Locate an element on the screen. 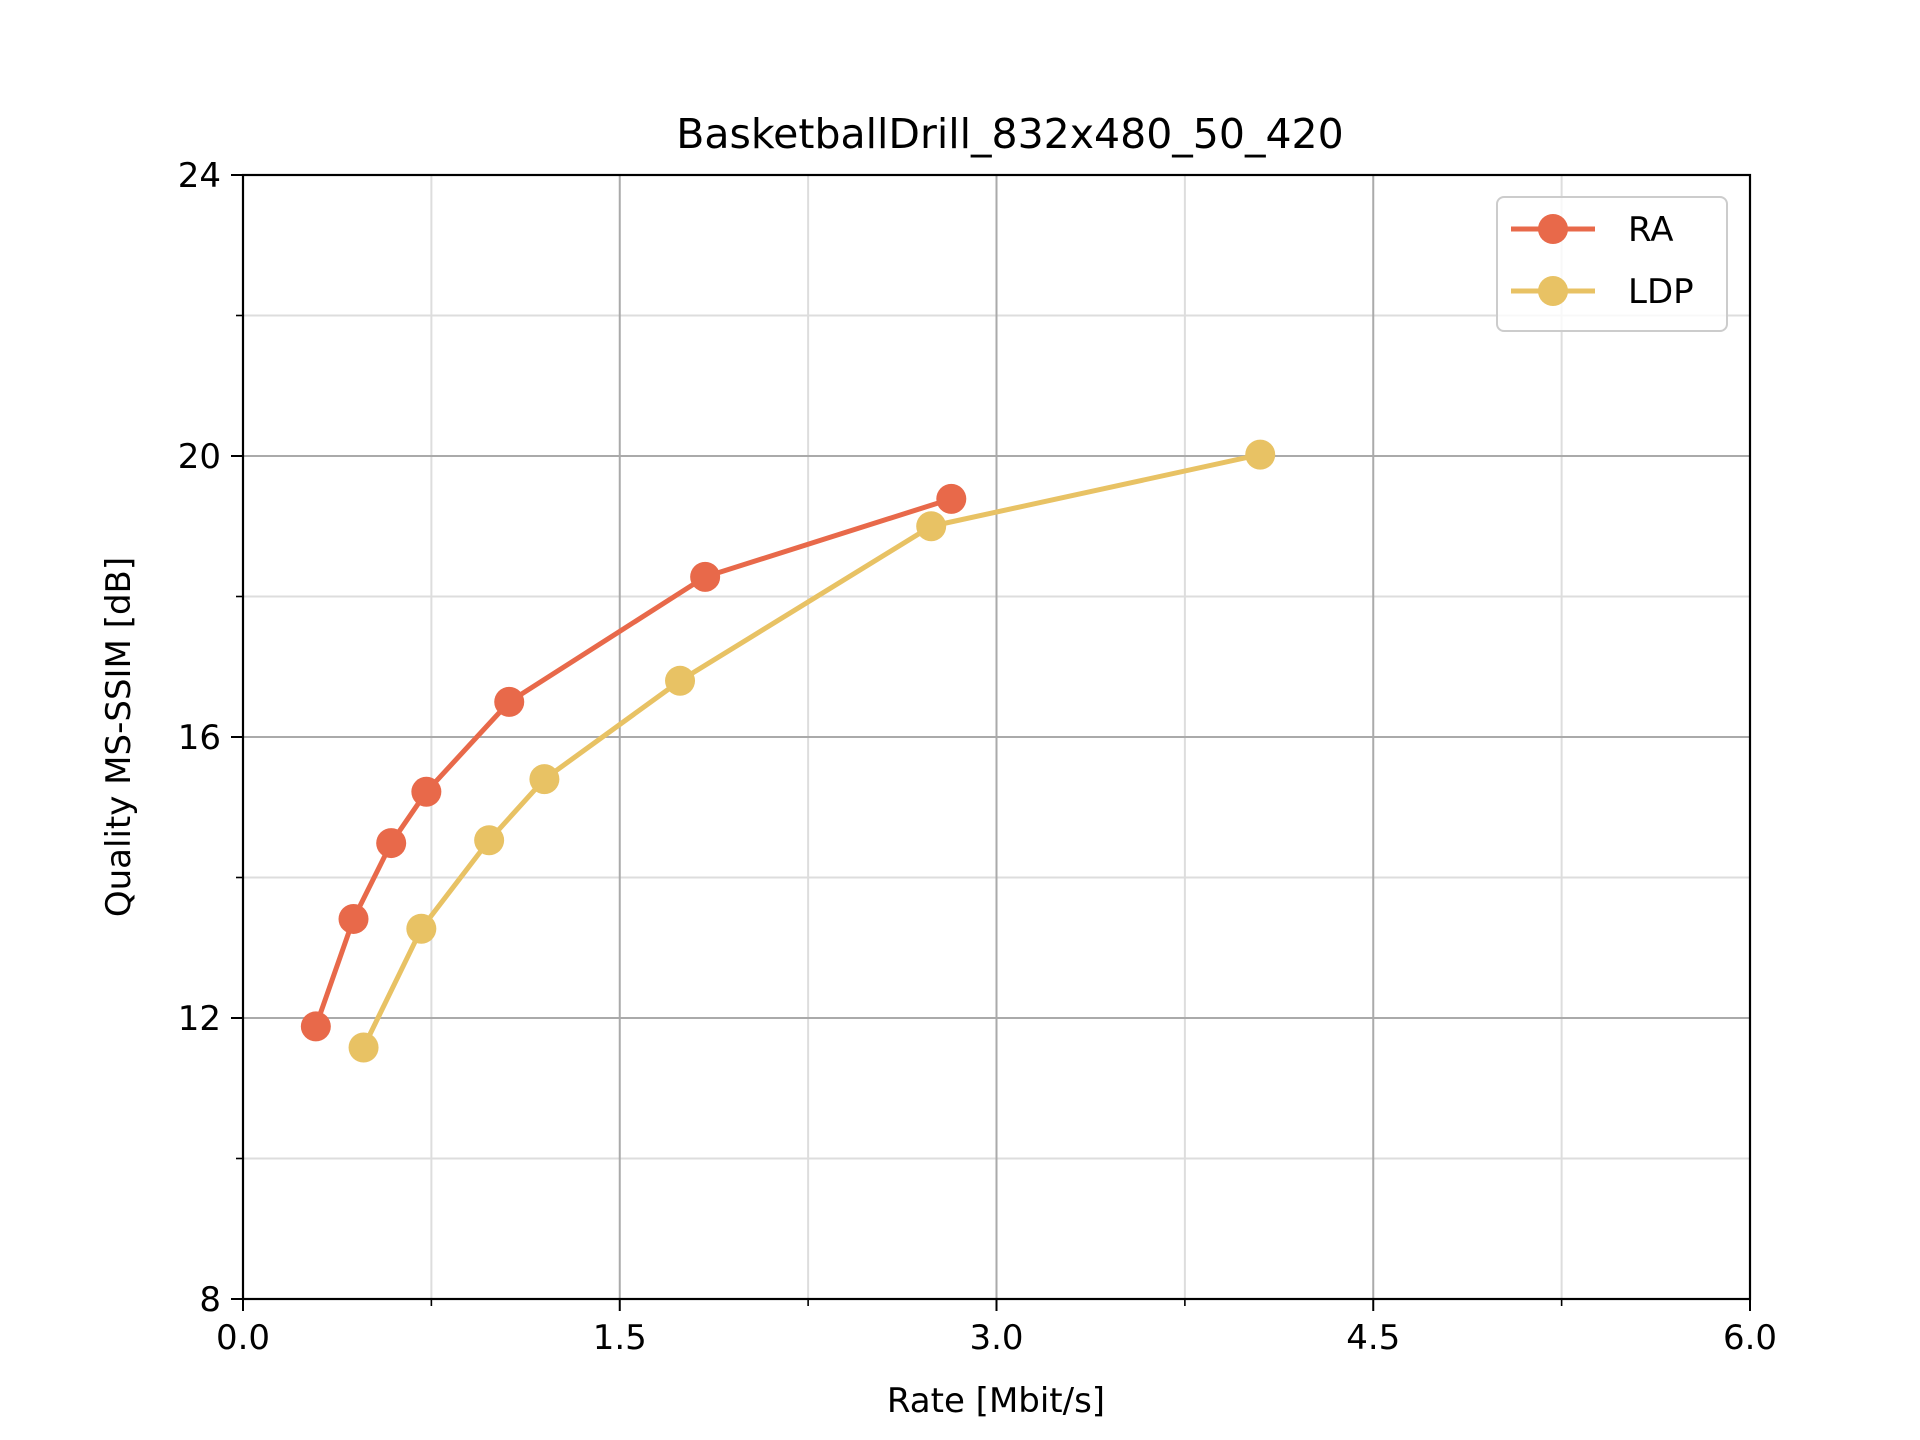  y-tick-label: 24 is located at coordinates (199, 176).